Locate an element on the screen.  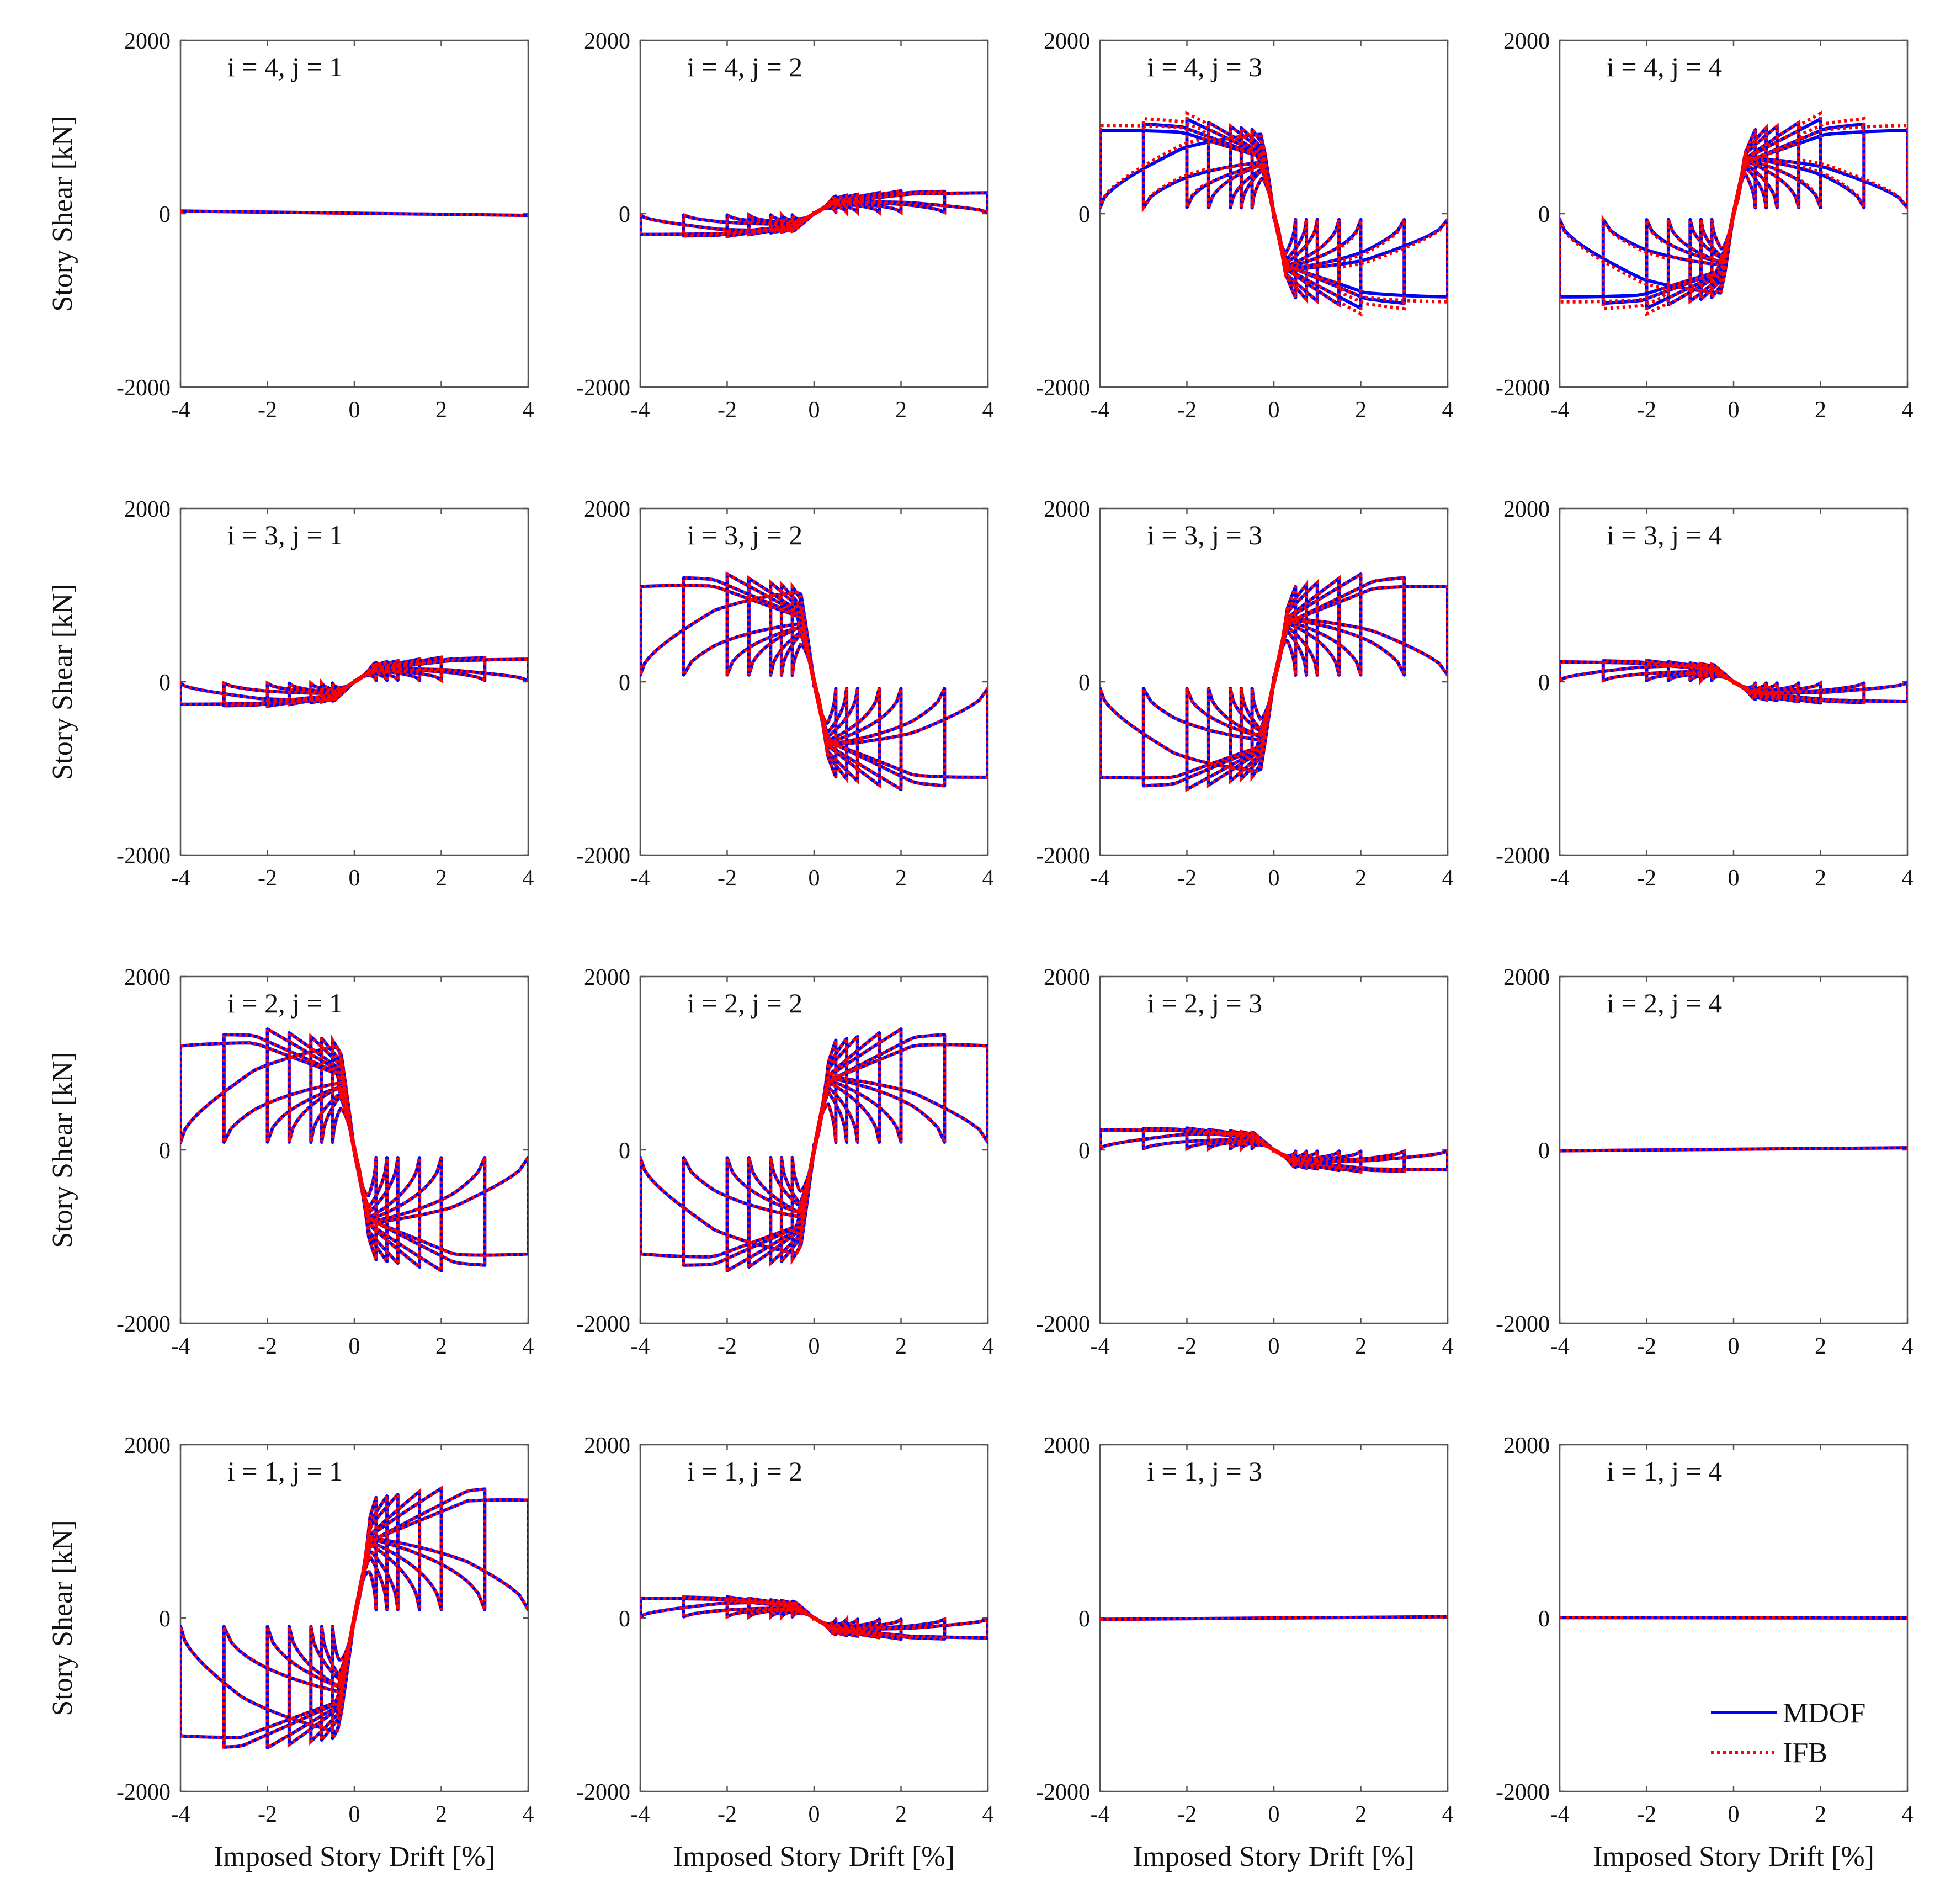
panel-2: -4 -2 0 2 4 -2000 0 2000 i = 4, j = 2 is located at coordinates (785, 226).